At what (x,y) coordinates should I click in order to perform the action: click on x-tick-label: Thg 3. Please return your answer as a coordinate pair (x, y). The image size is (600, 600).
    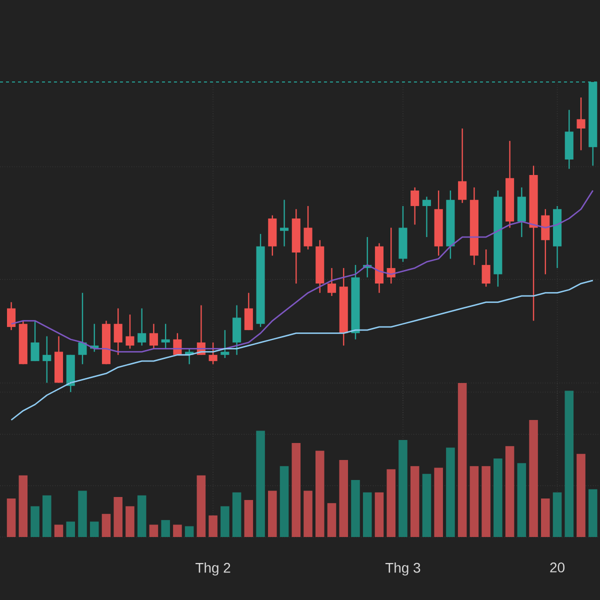
    Looking at the image, I should click on (402, 569).